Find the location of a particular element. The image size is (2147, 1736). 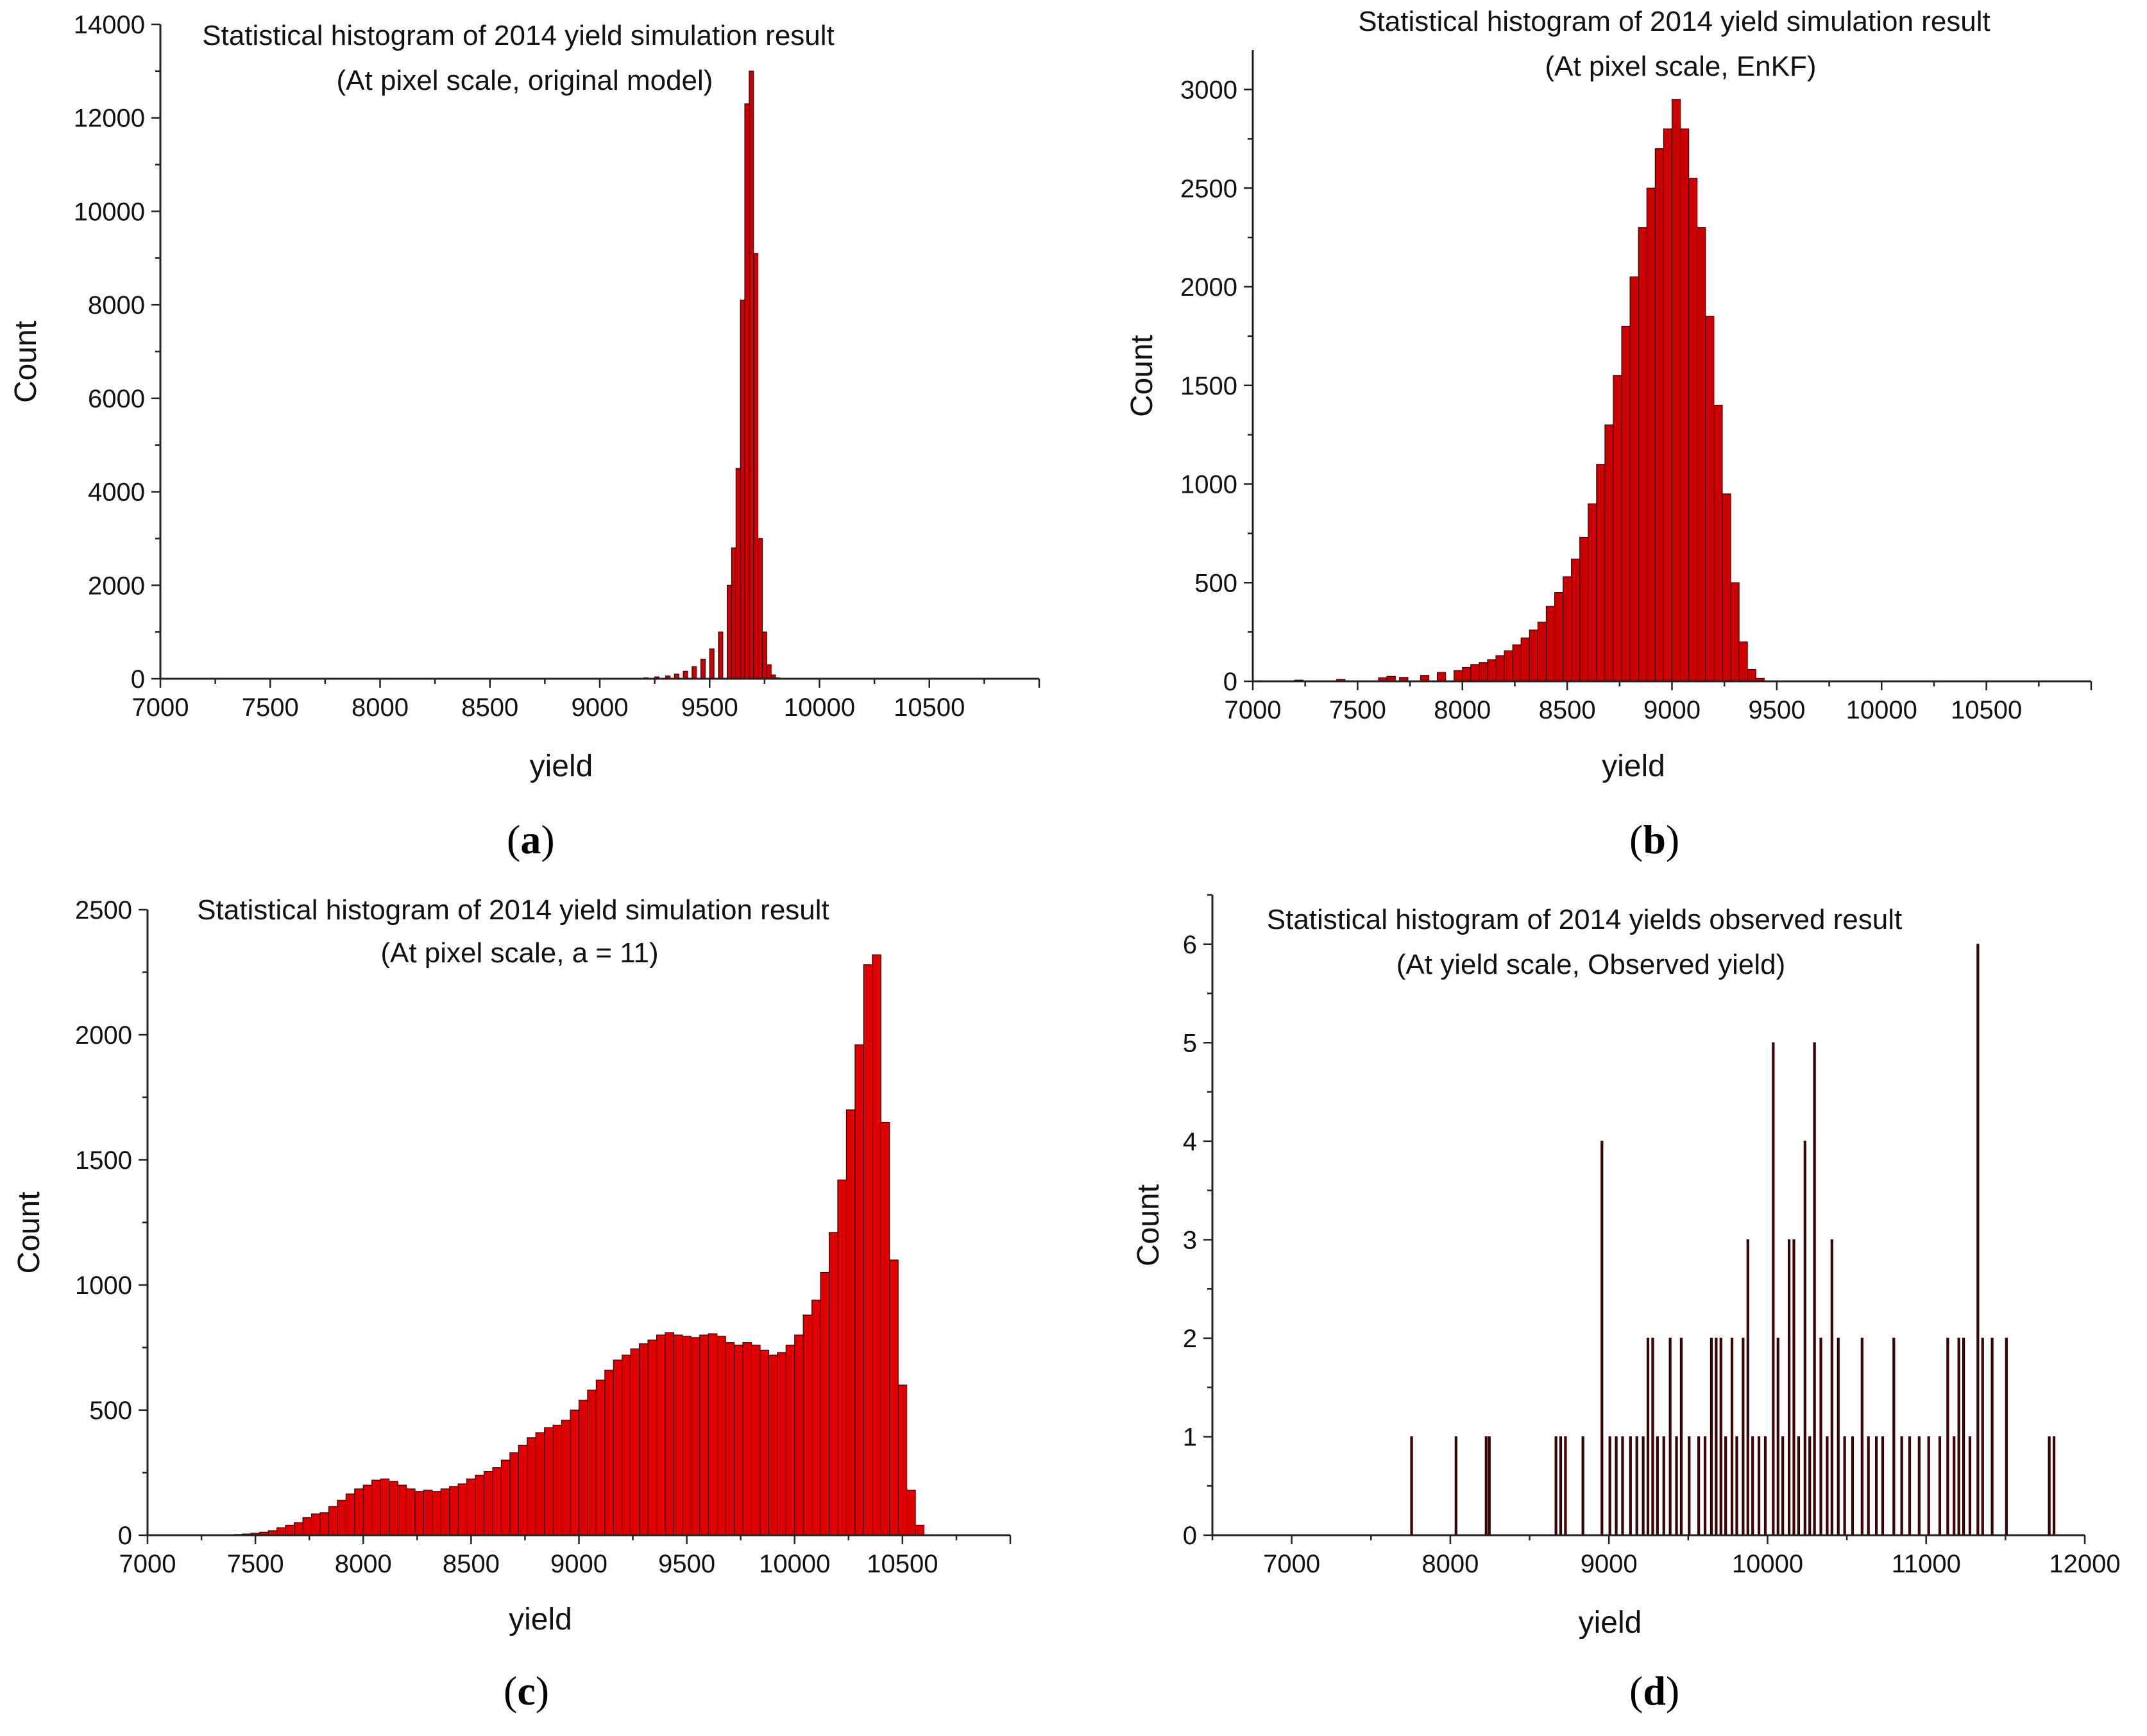

x-tick-label: 9000 is located at coordinates (578, 1564).